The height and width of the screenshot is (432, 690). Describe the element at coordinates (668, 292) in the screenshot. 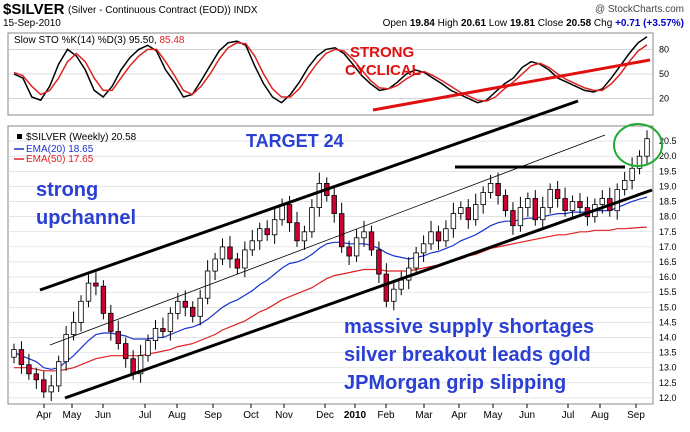

I see `price-y-tick: 15.5` at that location.